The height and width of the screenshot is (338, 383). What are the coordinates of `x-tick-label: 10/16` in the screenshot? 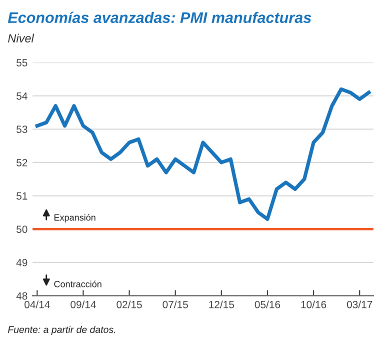 It's located at (313, 304).